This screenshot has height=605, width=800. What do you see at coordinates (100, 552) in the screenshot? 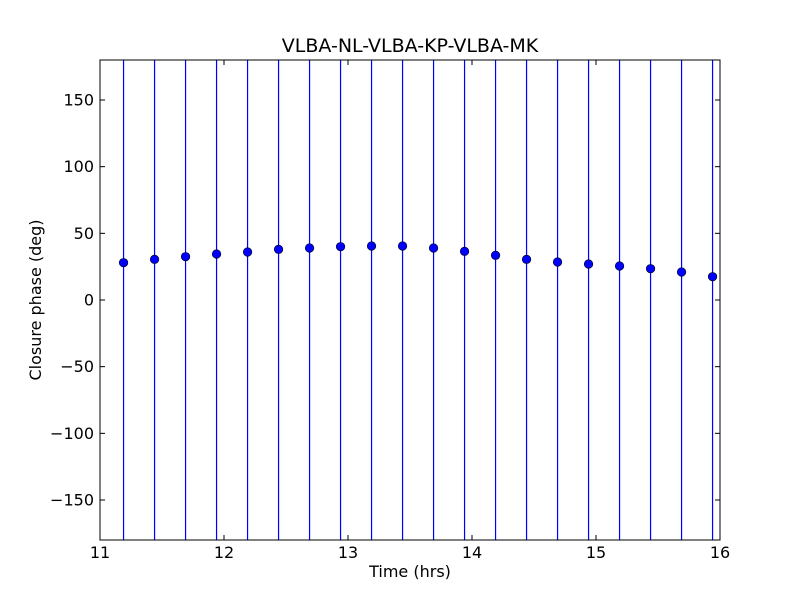
I see `x-tick-label: 11` at bounding box center [100, 552].